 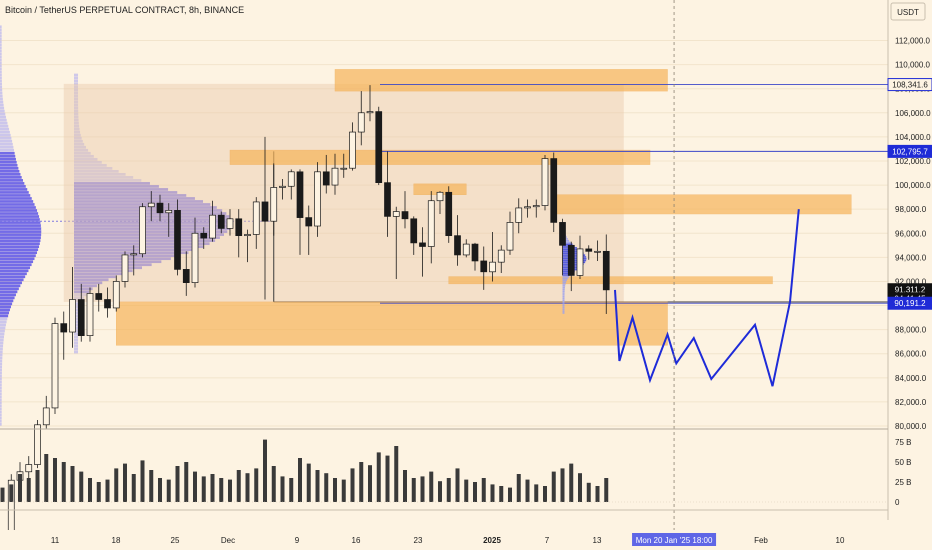 What do you see at coordinates (910, 290) in the screenshot?
I see `price-tag-label: 91,311.2` at bounding box center [910, 290].